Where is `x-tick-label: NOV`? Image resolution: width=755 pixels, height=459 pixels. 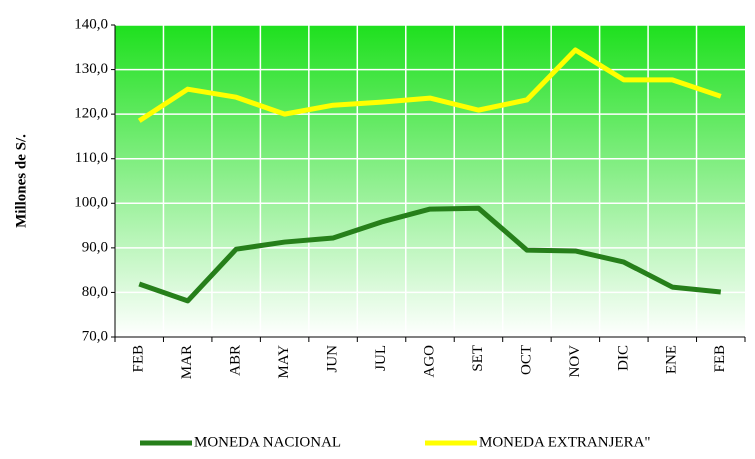 x-tick-label: NOV is located at coordinates (575, 361).